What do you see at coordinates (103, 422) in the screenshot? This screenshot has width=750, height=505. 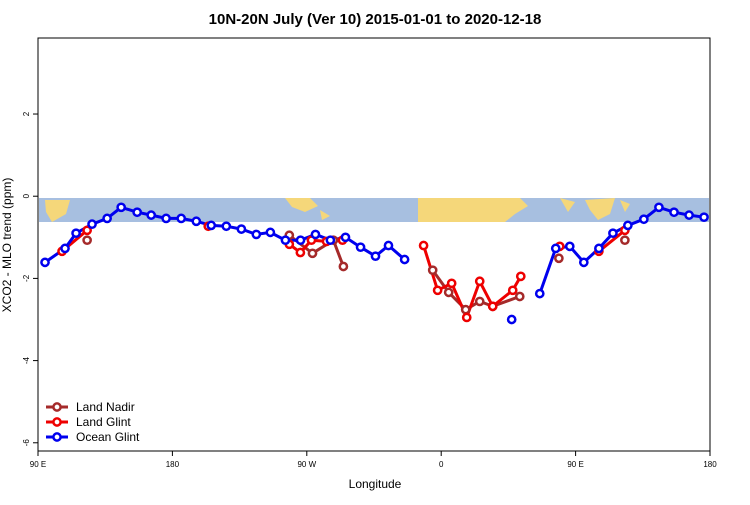 I see `legend-label: Land Glint` at bounding box center [103, 422].